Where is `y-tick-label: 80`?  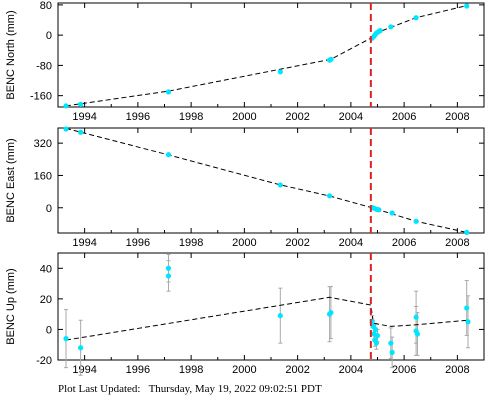
y-tick-label: 80 is located at coordinates (46, 6).